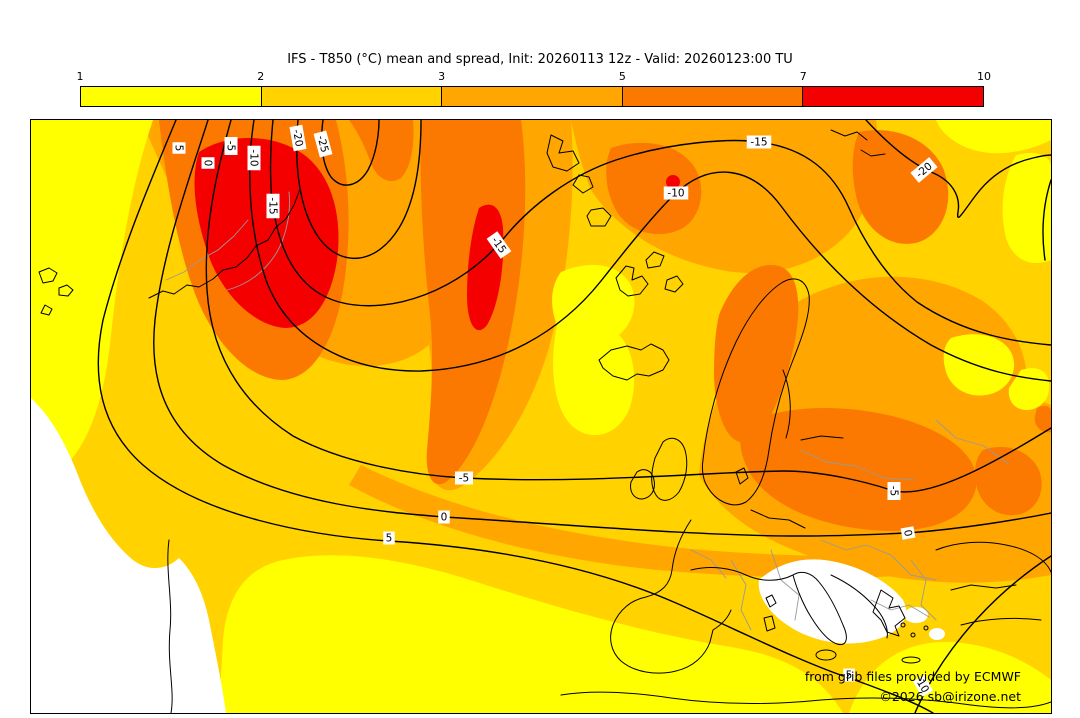  Describe the element at coordinates (741, 595) in the screenshot. I see `border-europe2` at that location.